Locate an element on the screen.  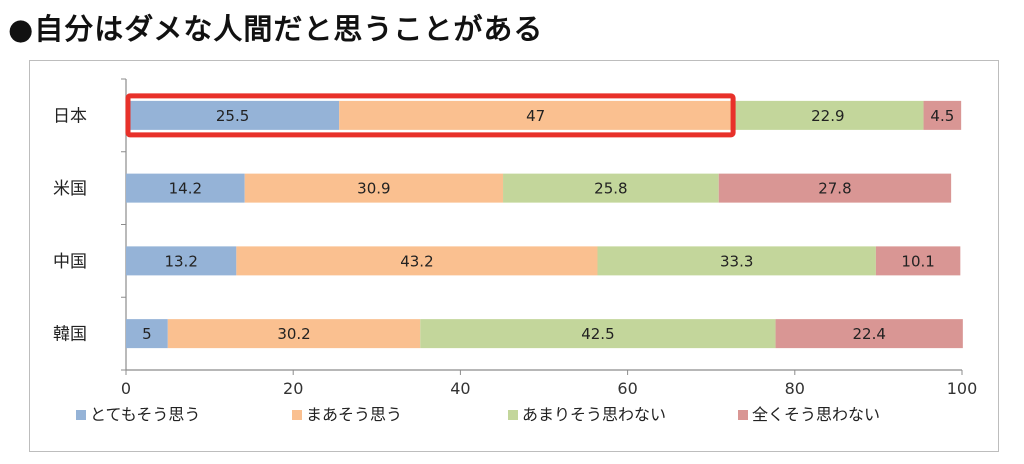
data-label: 14.2 is located at coordinates (185, 189).